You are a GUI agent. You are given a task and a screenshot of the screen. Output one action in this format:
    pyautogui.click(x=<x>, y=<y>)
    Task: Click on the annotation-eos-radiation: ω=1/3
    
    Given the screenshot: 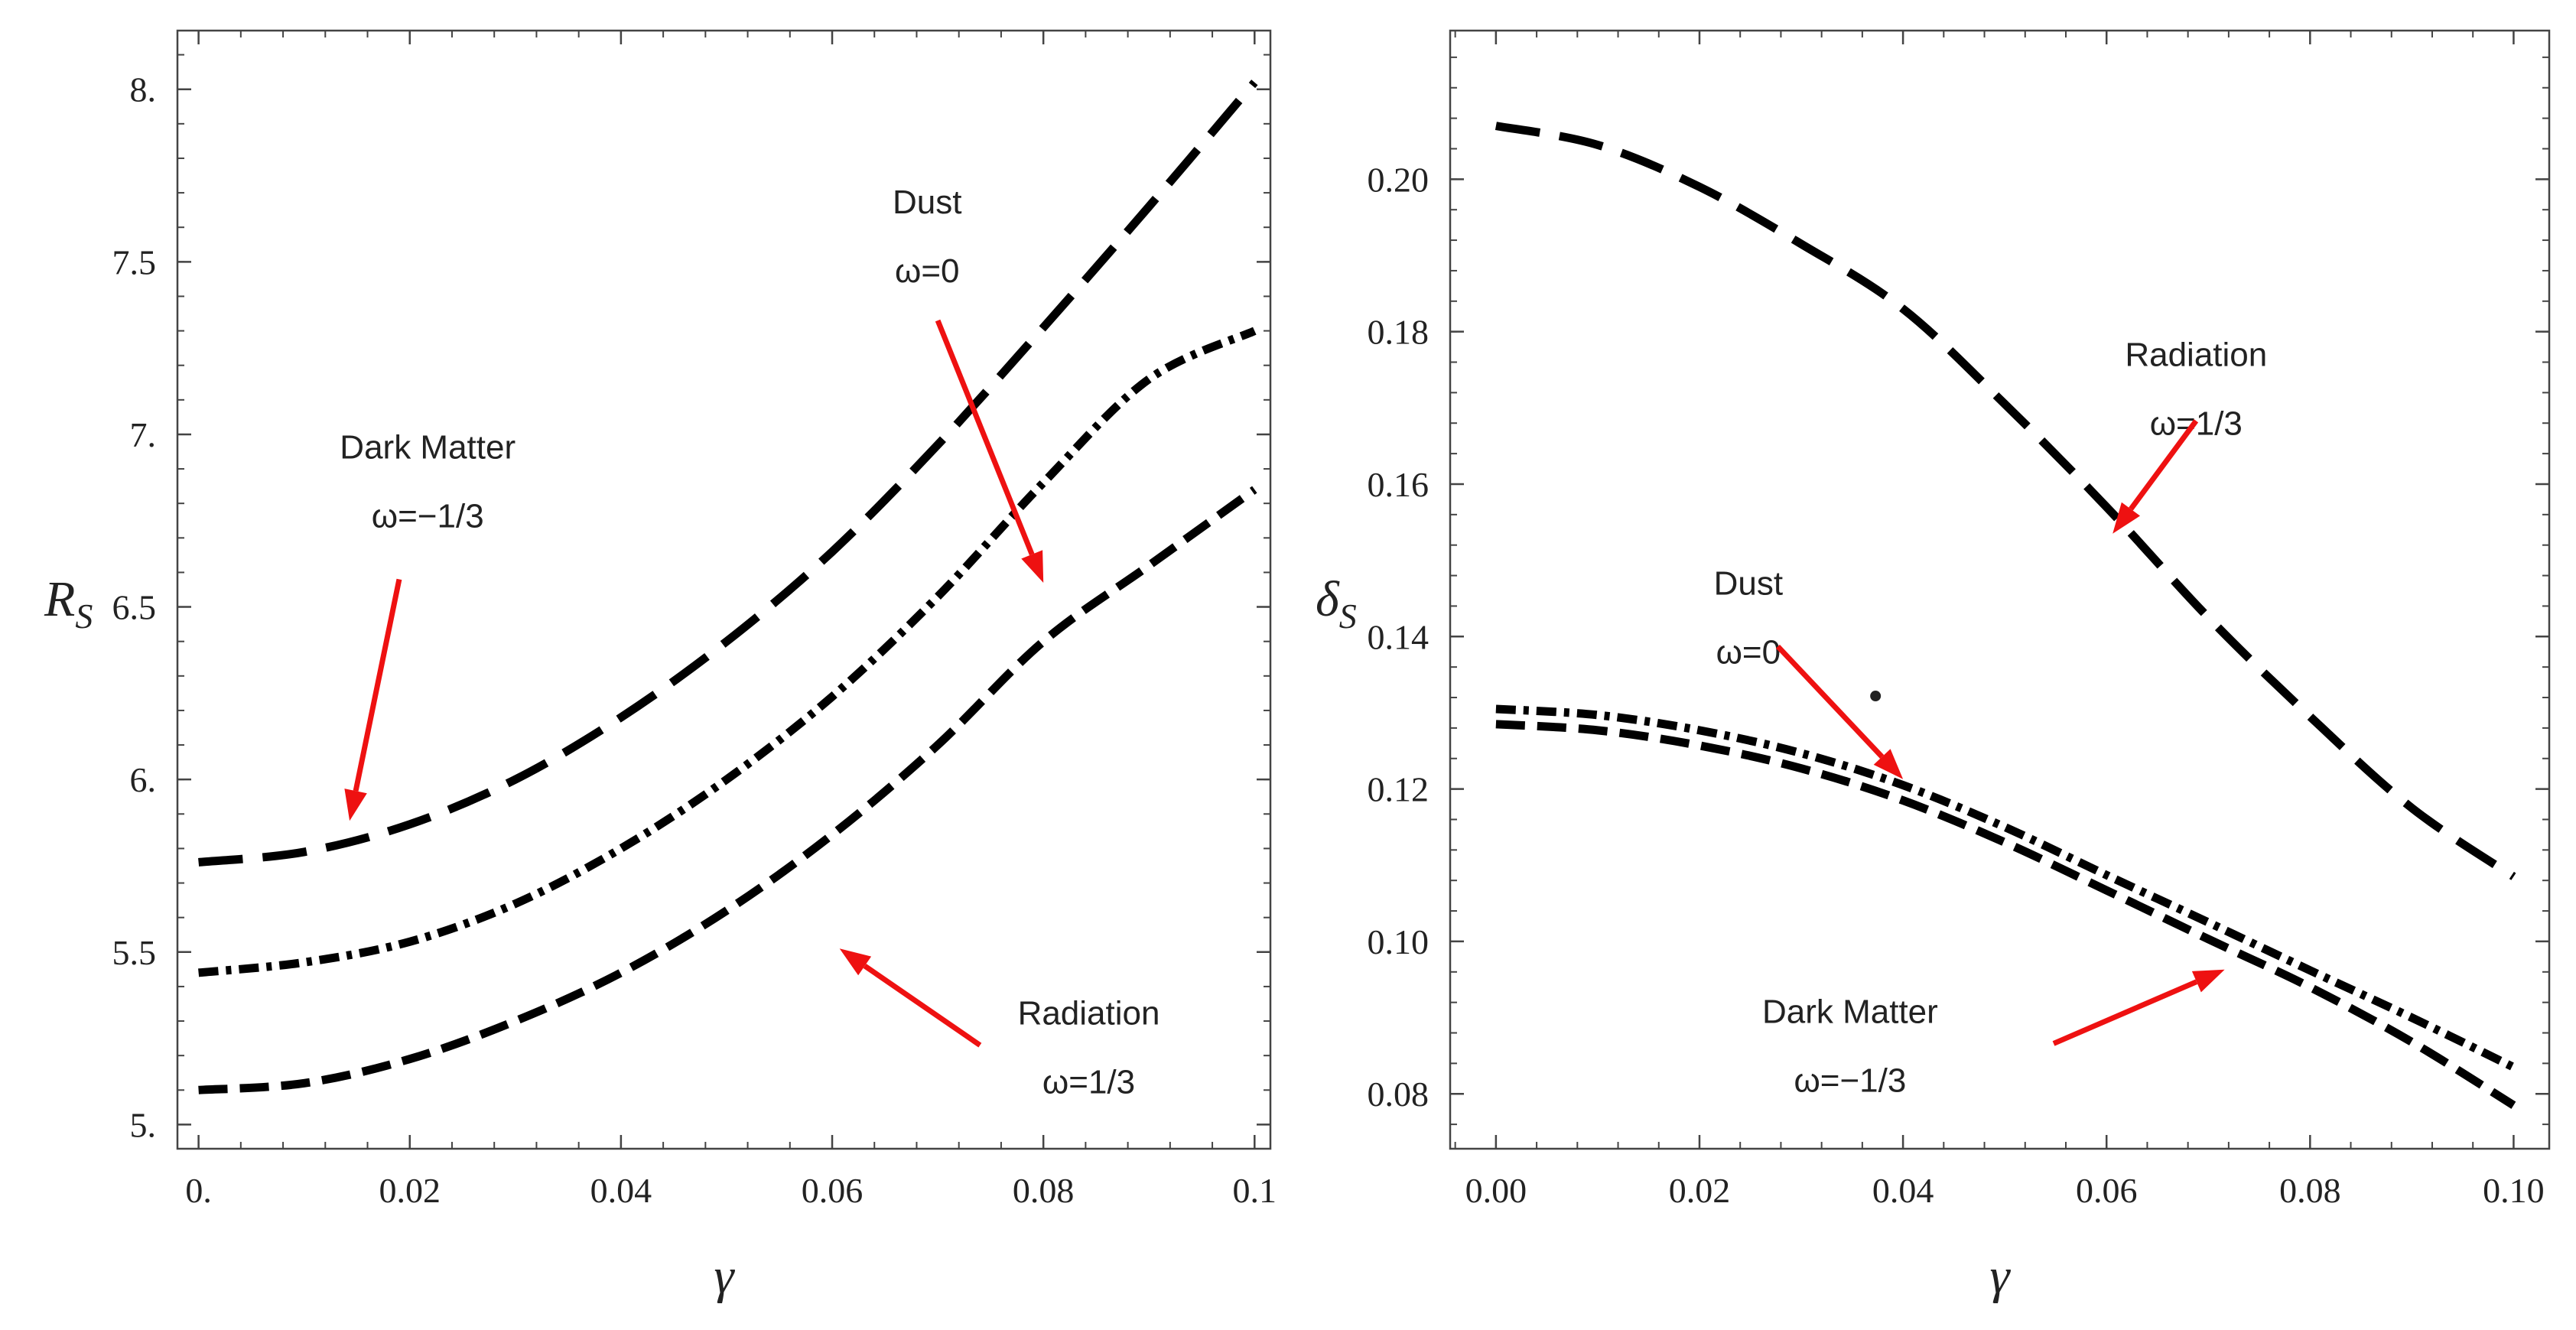 What is the action you would take?
    pyautogui.click(x=1088, y=1082)
    